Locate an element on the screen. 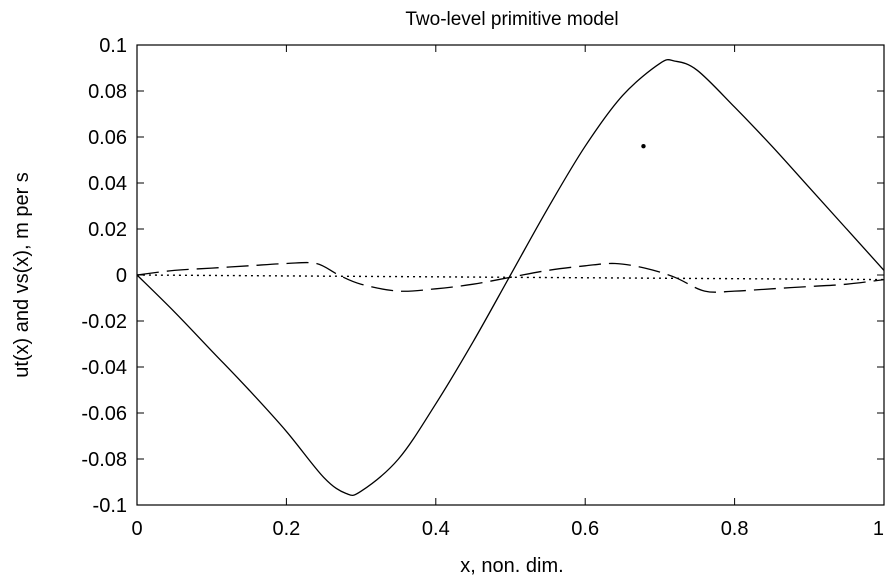  x-tick-label: 0.2 is located at coordinates (286, 529).